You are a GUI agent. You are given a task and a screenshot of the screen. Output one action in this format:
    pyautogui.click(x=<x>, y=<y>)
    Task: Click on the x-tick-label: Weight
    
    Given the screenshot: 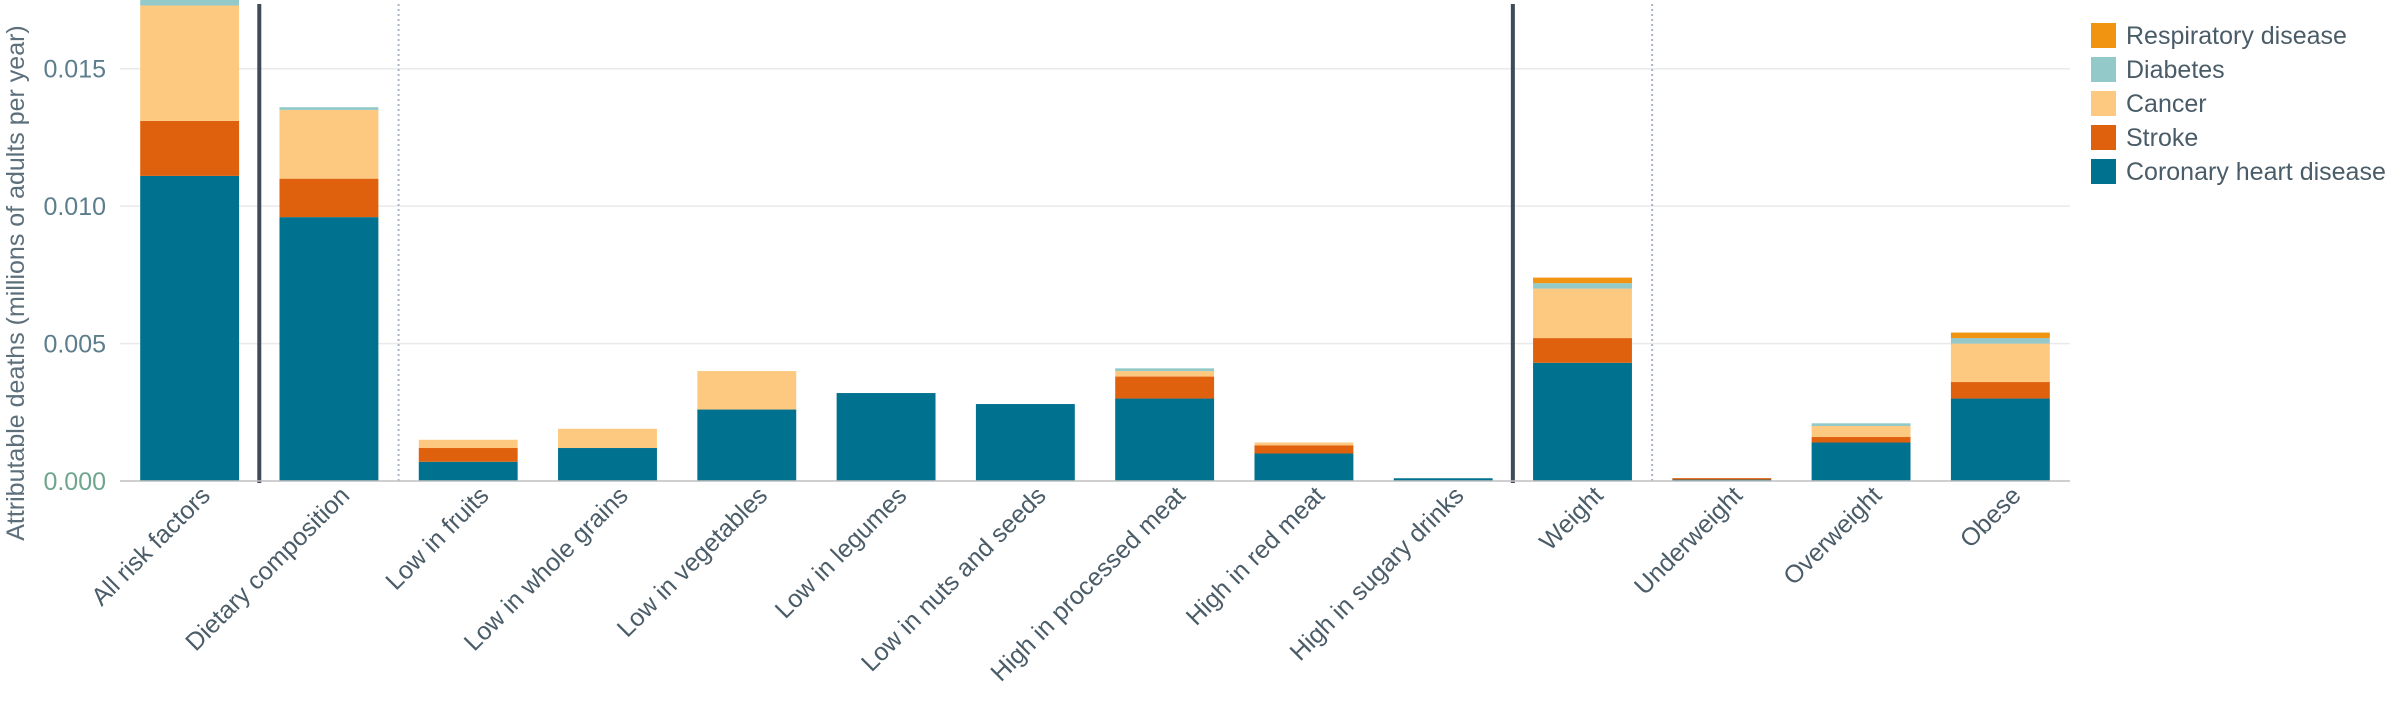 What is the action you would take?
    pyautogui.click(x=1571, y=518)
    